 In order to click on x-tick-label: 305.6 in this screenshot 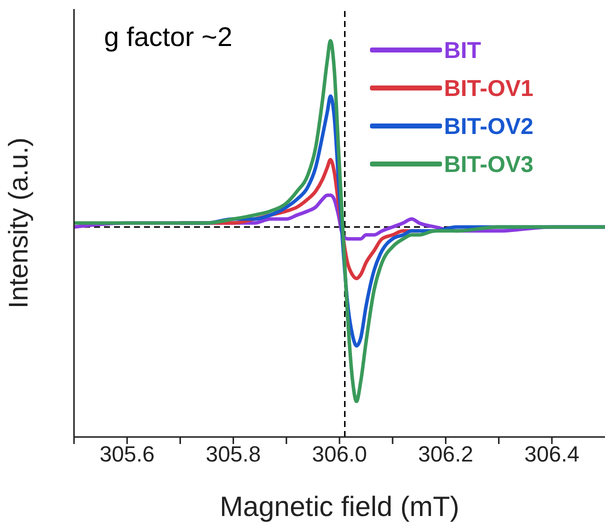, I will do `click(127, 454)`.